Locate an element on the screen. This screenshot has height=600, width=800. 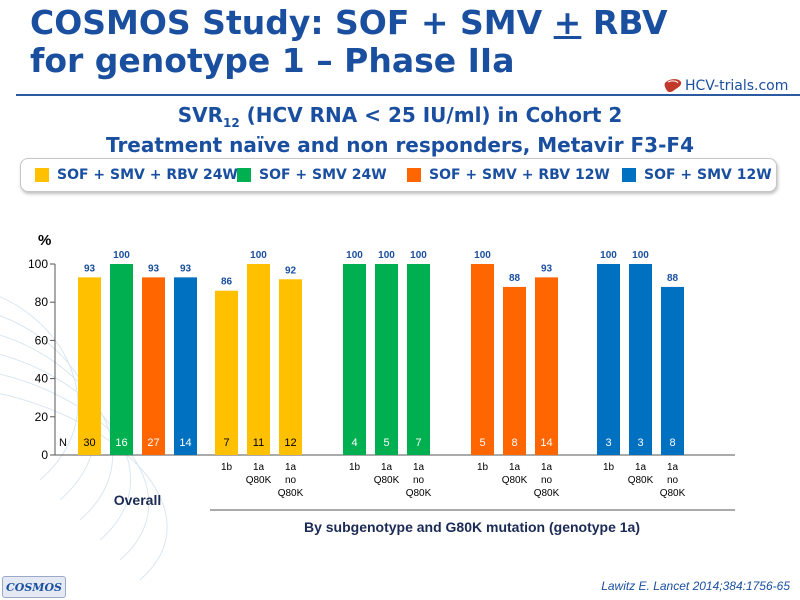
y-tick-label: 20 is located at coordinates (42, 417).